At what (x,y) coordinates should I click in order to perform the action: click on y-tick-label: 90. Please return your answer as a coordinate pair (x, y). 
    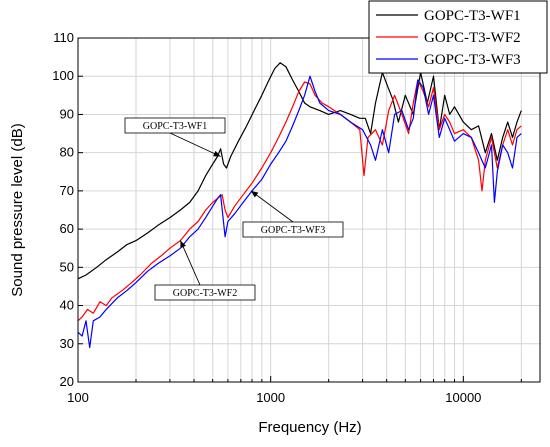
    Looking at the image, I should click on (67, 113).